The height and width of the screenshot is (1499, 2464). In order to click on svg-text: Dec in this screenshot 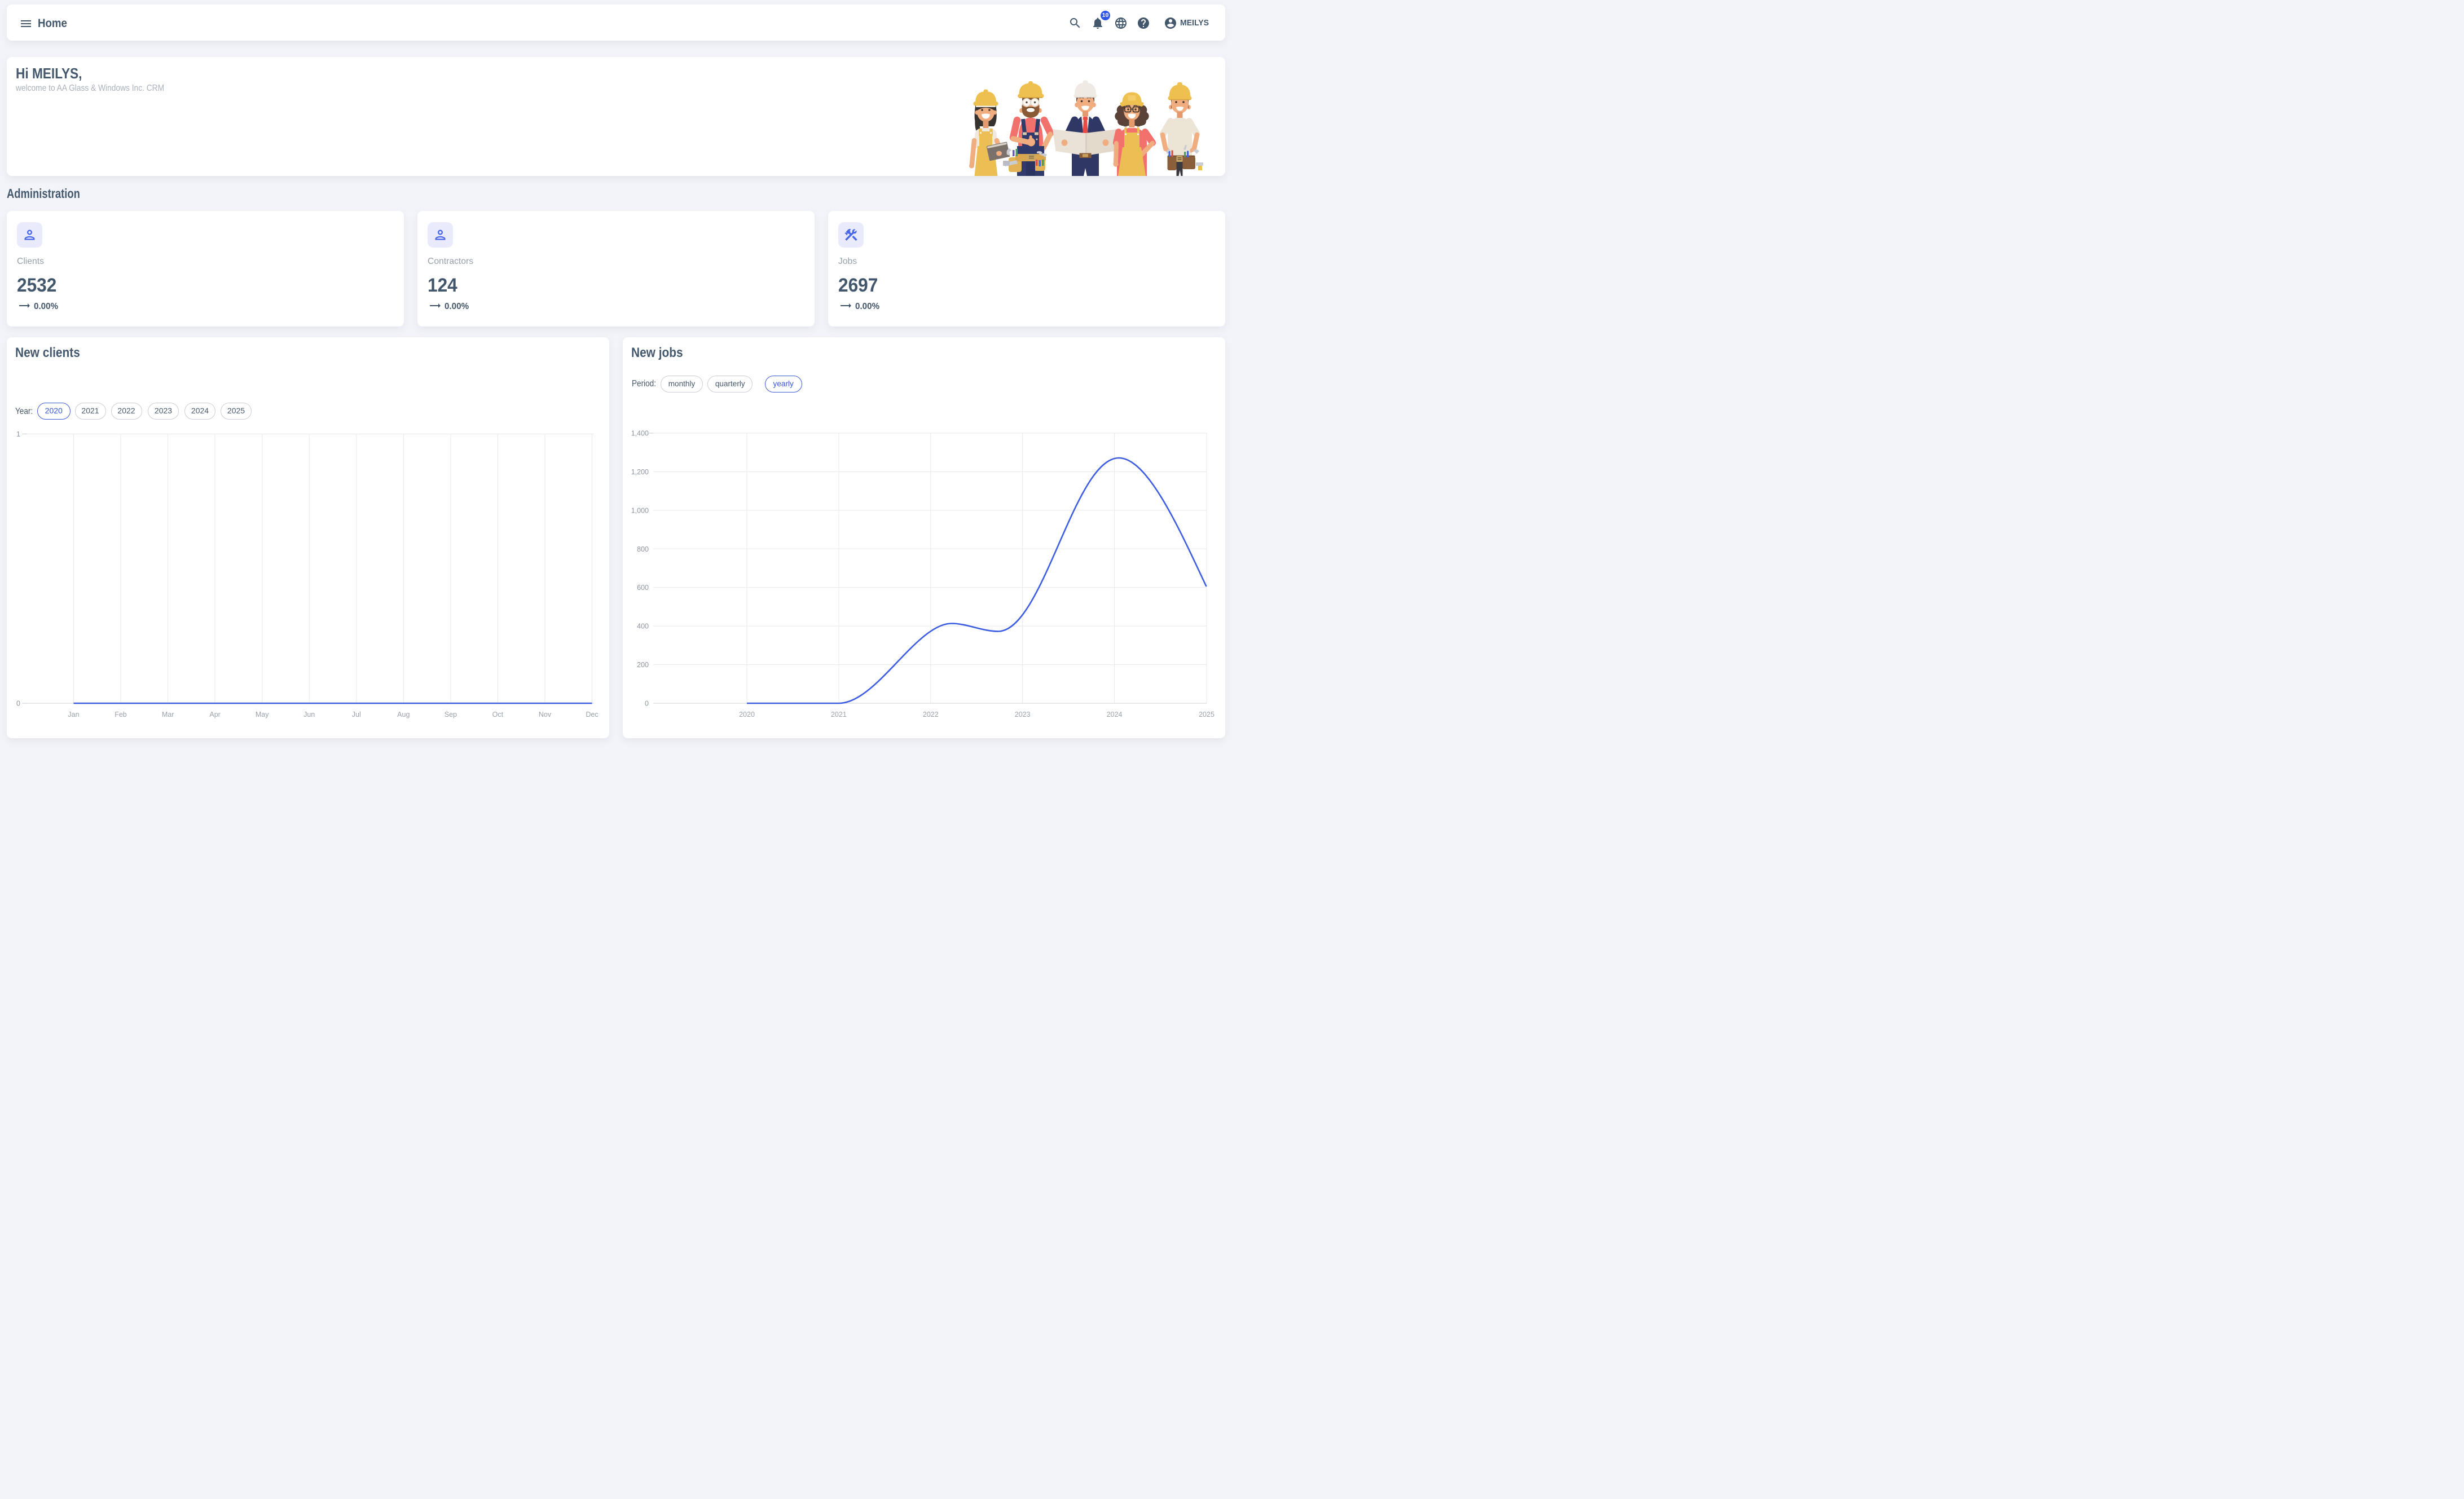, I will do `click(592, 714)`.